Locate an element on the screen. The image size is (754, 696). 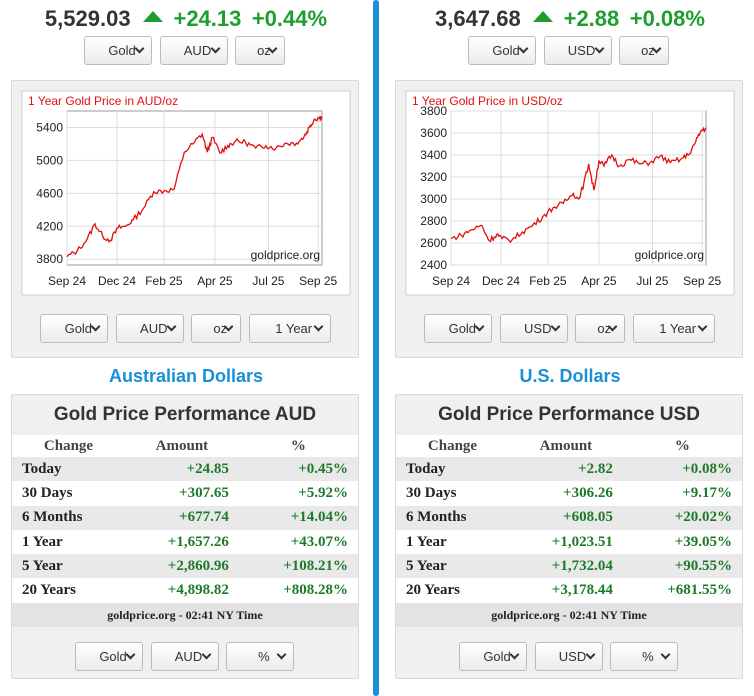
row-amount: +306.26 is located at coordinates (588, 492).